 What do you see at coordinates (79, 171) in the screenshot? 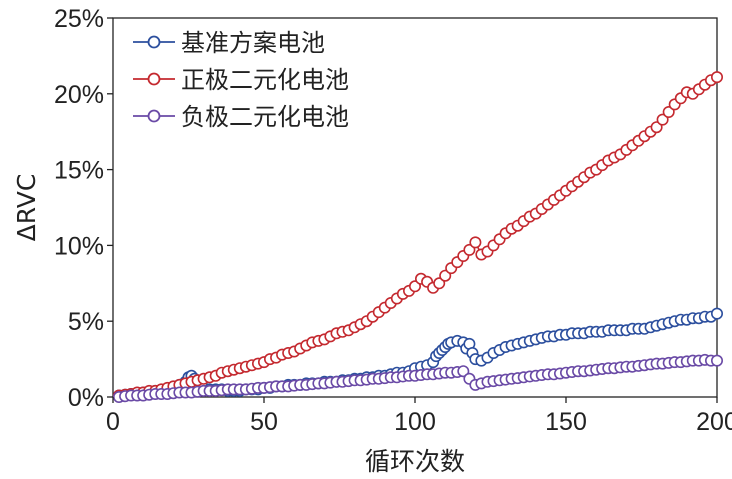
I see `y-tick-label: 15%` at bounding box center [79, 171].